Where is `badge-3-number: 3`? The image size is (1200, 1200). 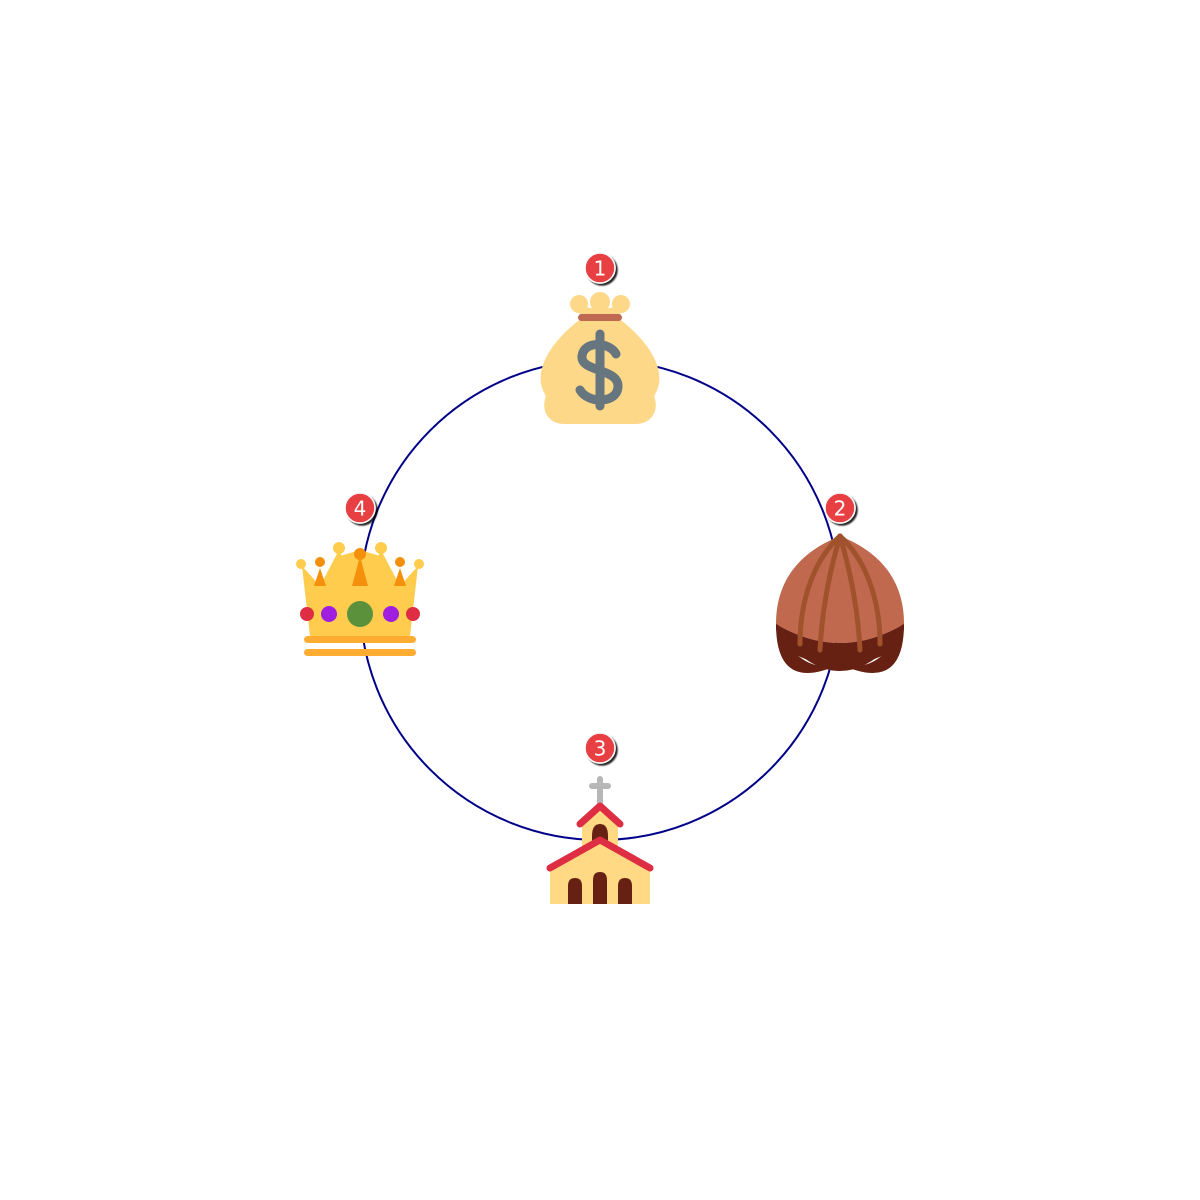 badge-3-number: 3 is located at coordinates (600, 749).